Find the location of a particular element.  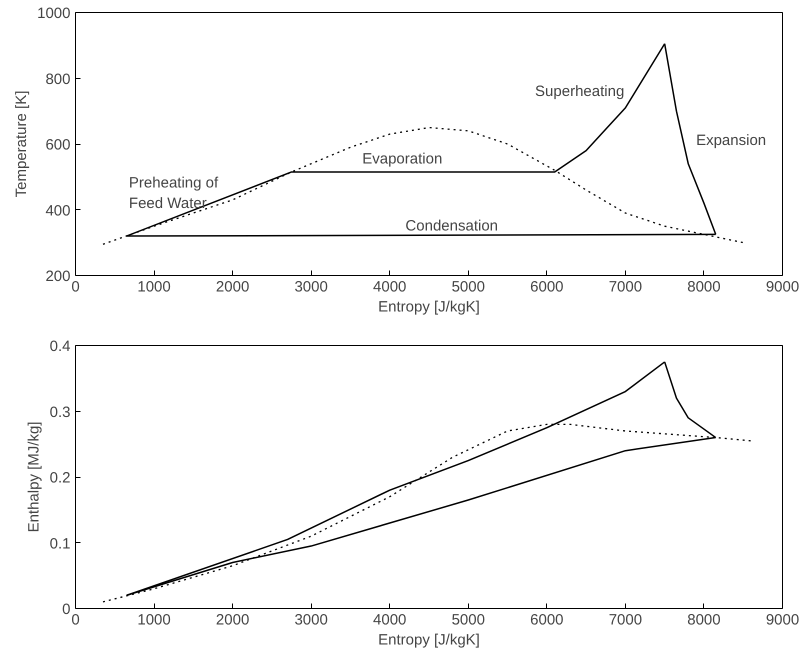

y-tick-label: 200 is located at coordinates (58, 276).